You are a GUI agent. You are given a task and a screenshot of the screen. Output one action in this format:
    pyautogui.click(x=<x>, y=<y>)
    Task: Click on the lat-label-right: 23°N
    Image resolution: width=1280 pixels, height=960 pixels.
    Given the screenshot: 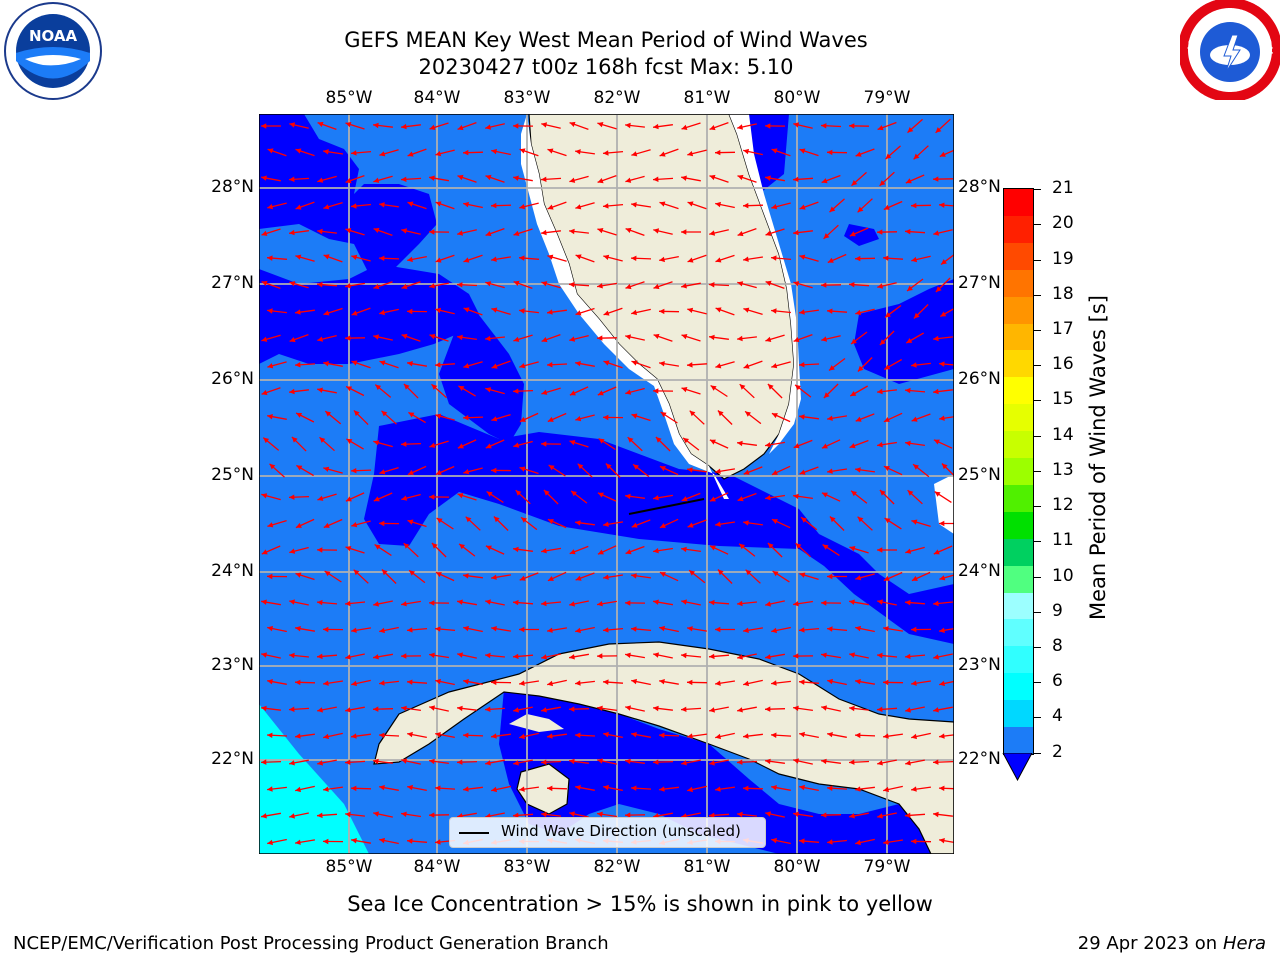 What is the action you would take?
    pyautogui.click(x=979, y=665)
    